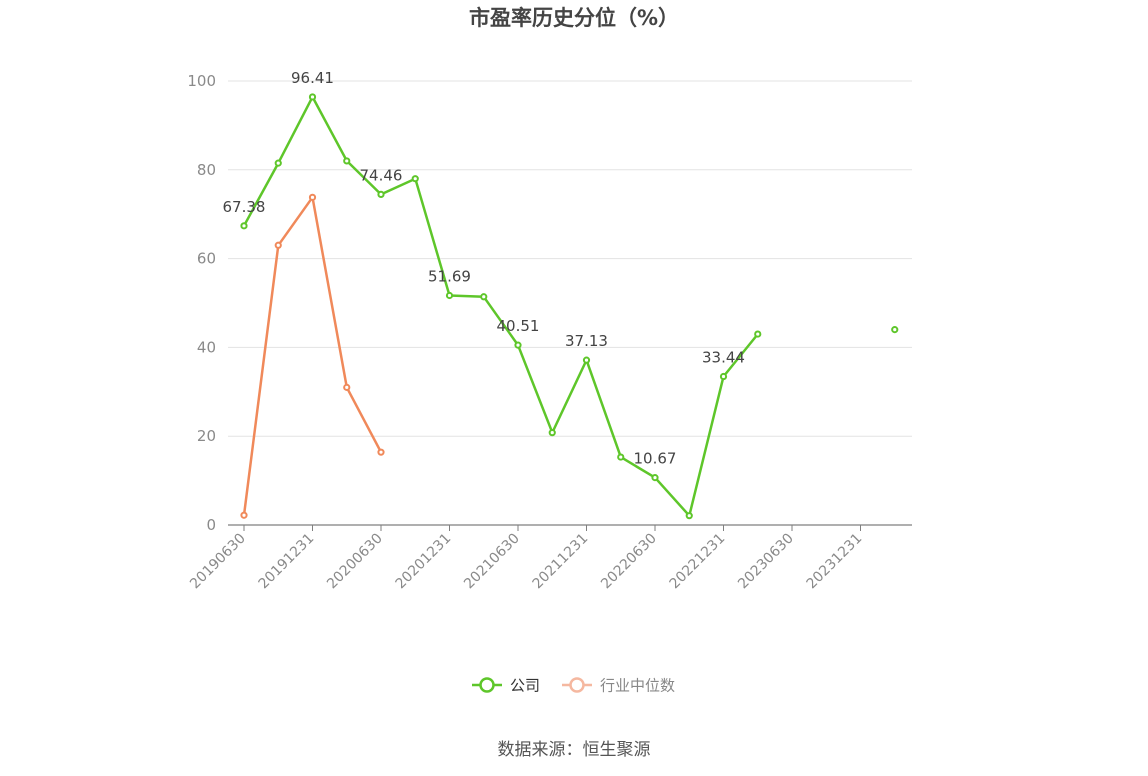  I want to click on y-tick-label: 60, so click(206, 259).